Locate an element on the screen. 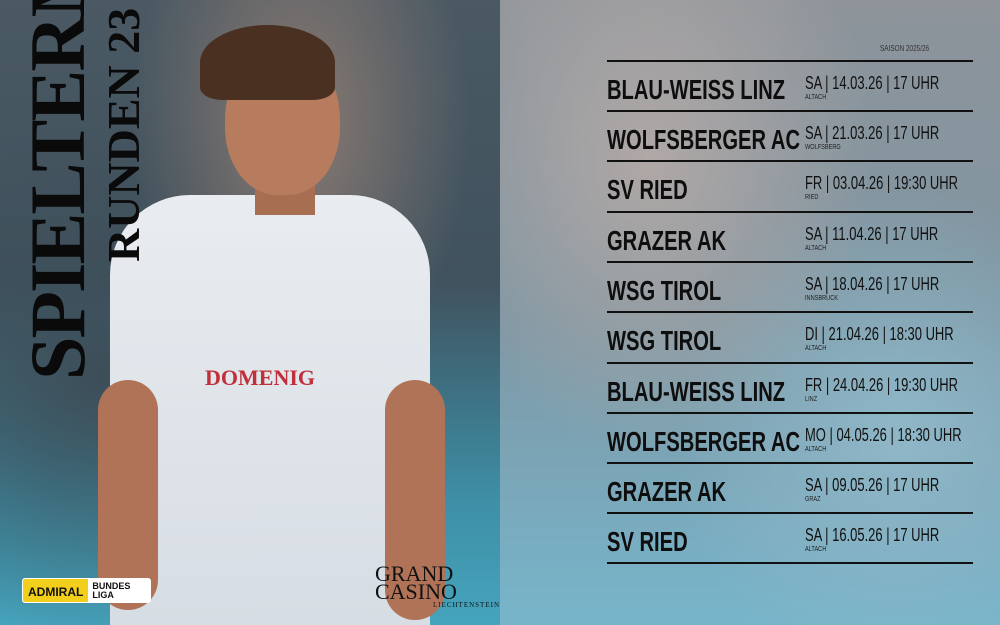 This screenshot has width=1000, height=625. bundesliga-logo: ADMIRAL BUNDES LIGA is located at coordinates (87, 590).